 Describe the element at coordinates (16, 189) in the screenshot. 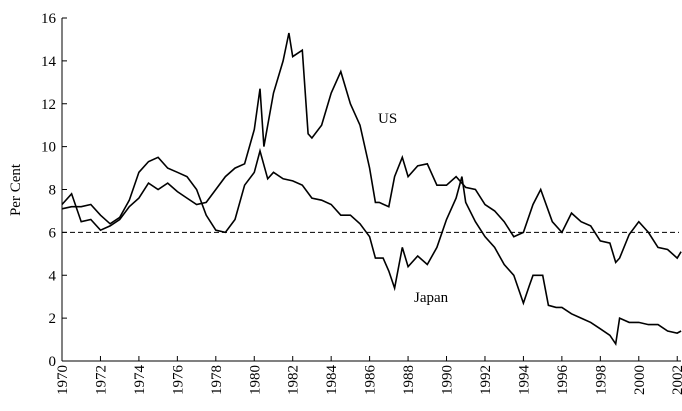

I see `y-axis-label: Per Cent` at that location.